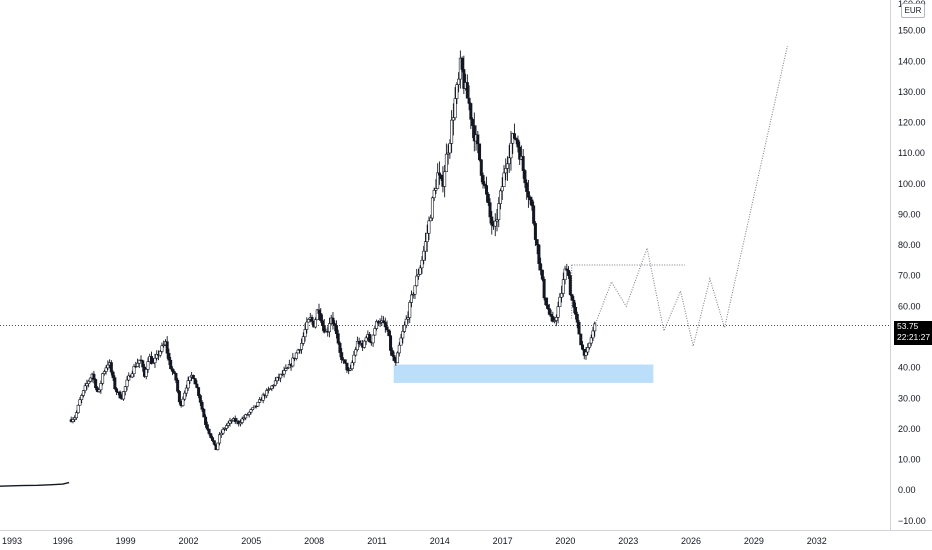  I want to click on x-tick-label: 2017, so click(503, 541).